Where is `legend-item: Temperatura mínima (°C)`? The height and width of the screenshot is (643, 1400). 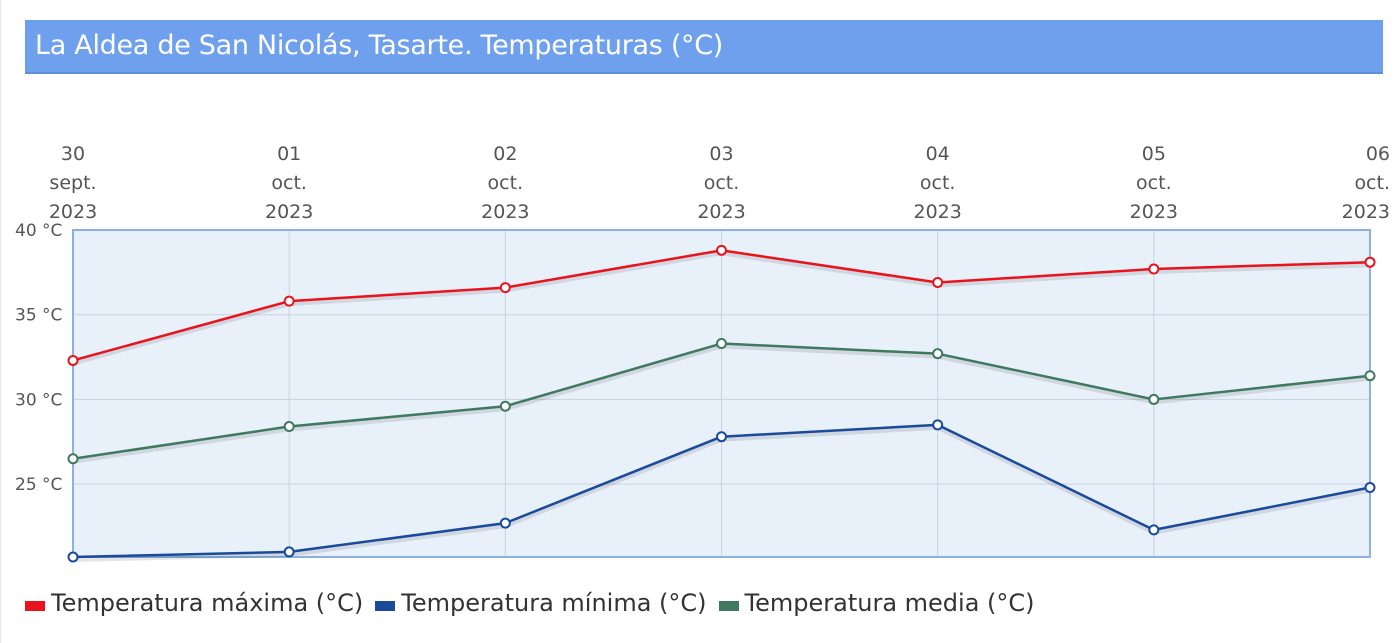
legend-item: Temperatura mínima (°C) is located at coordinates (541, 603).